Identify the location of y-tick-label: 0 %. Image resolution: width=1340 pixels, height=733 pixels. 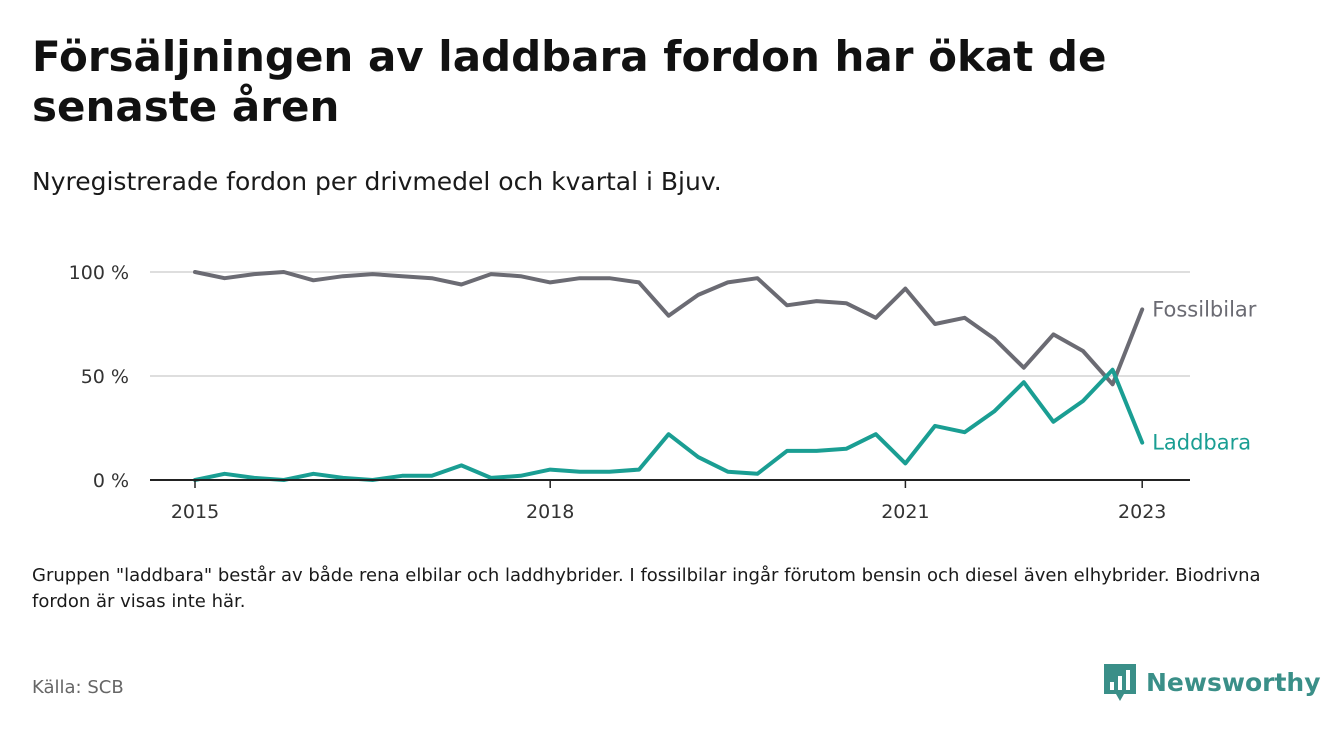
(111, 481).